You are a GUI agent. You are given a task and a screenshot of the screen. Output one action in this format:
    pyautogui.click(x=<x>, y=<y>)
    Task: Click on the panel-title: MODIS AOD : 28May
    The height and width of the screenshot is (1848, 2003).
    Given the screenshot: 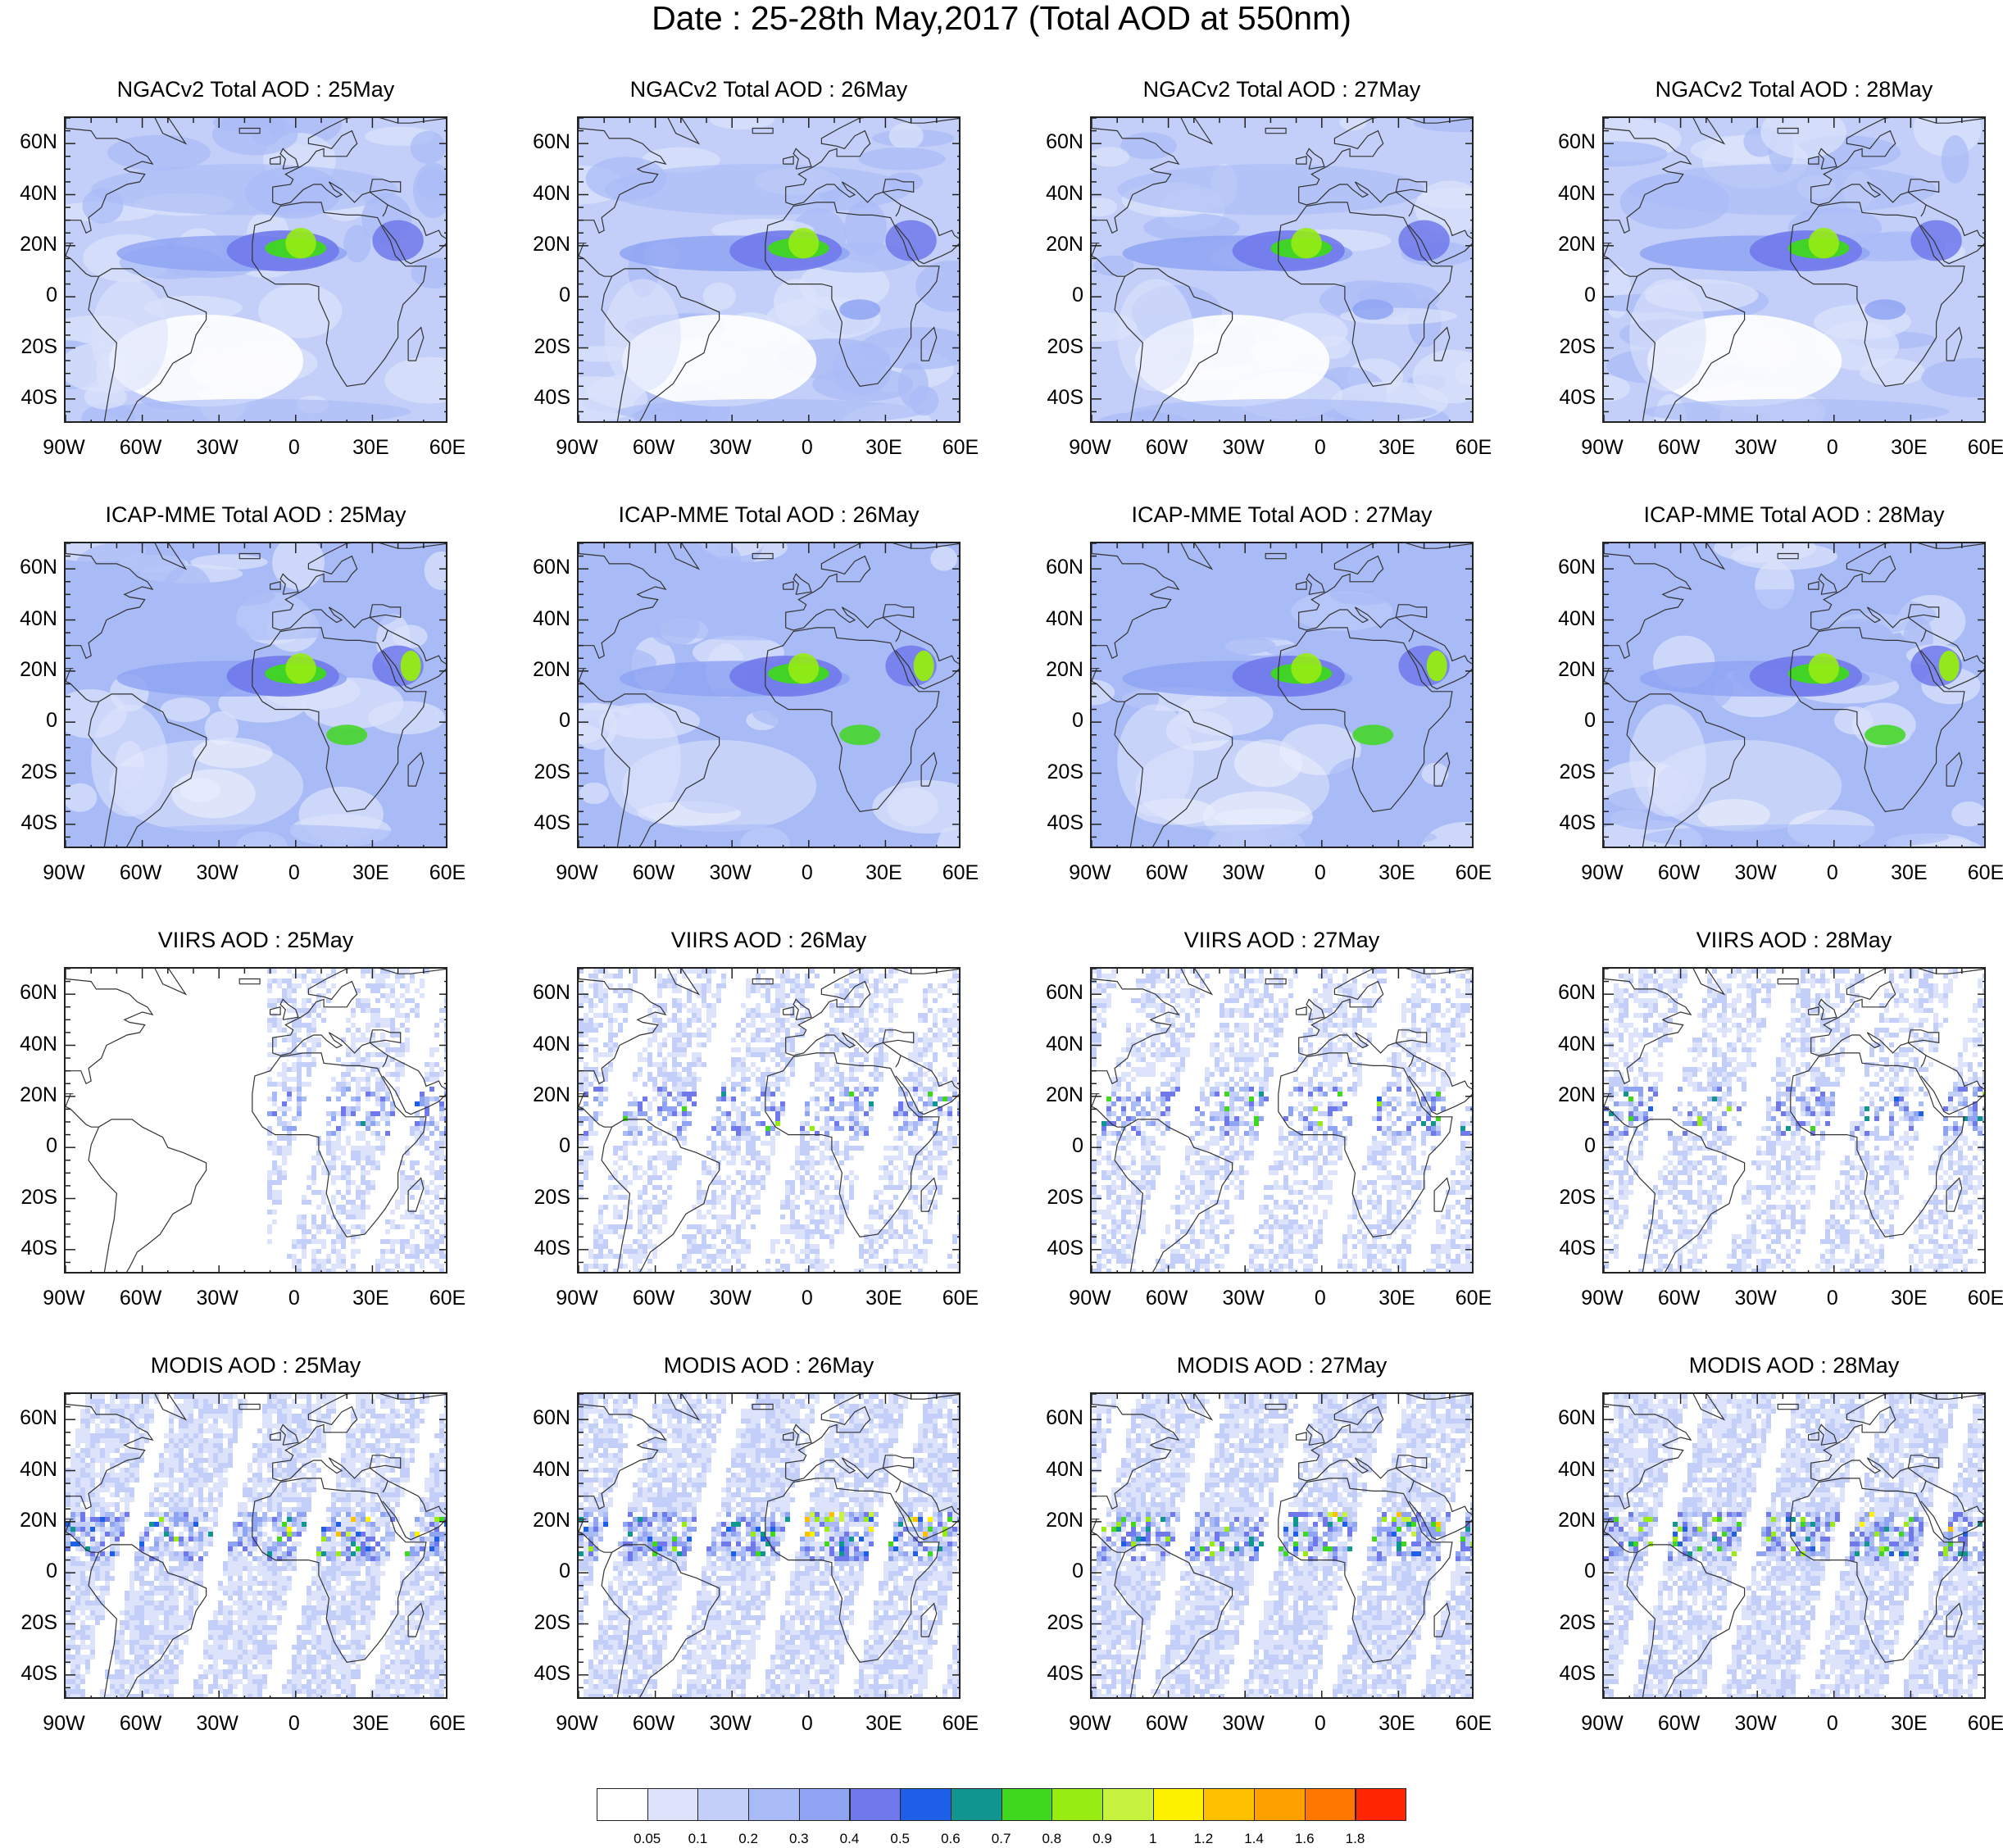 What is the action you would take?
    pyautogui.click(x=1794, y=1365)
    